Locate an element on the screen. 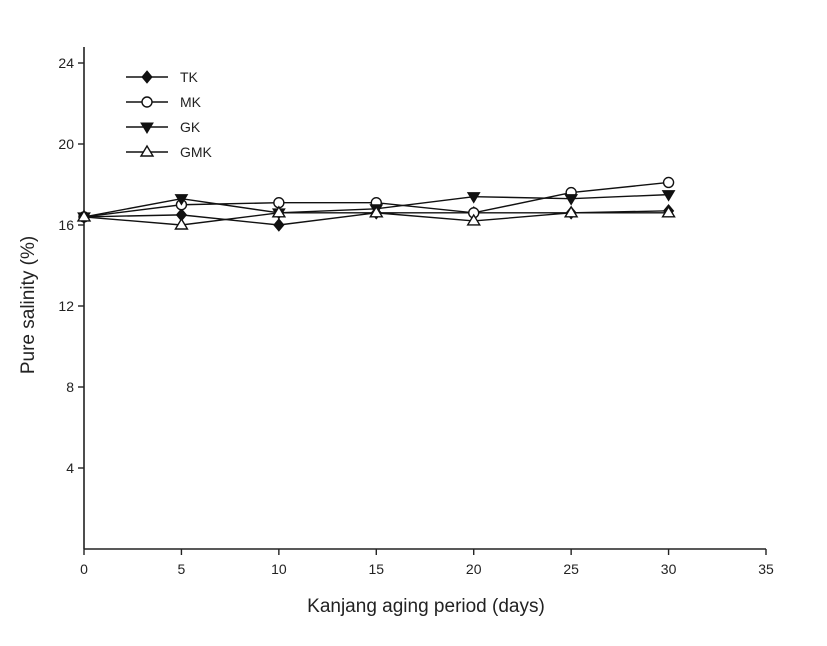  x-tick-label: 5 is located at coordinates (182, 569).